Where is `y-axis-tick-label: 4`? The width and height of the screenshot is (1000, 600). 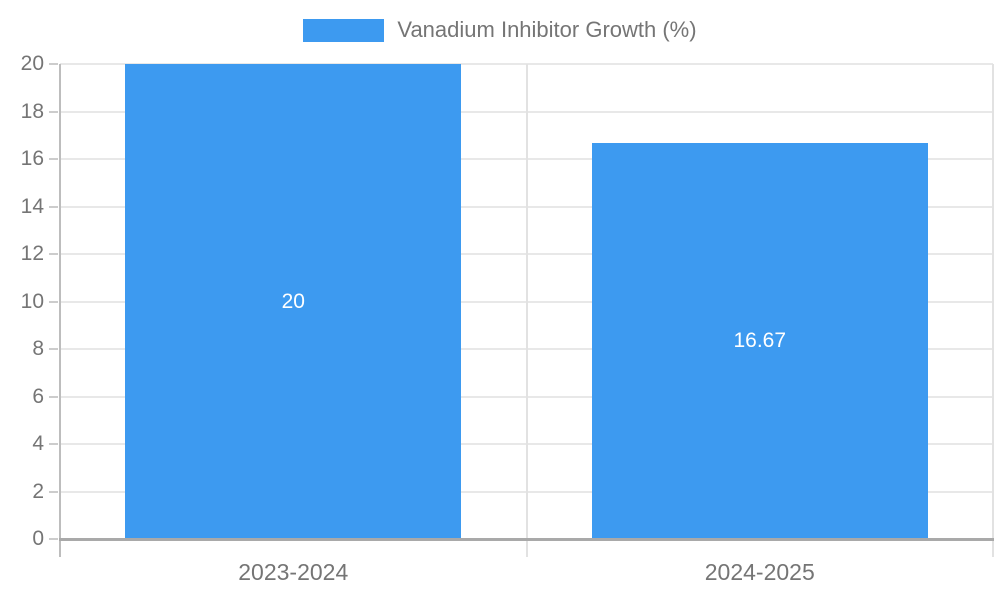 y-axis-tick-label: 4 is located at coordinates (38, 443).